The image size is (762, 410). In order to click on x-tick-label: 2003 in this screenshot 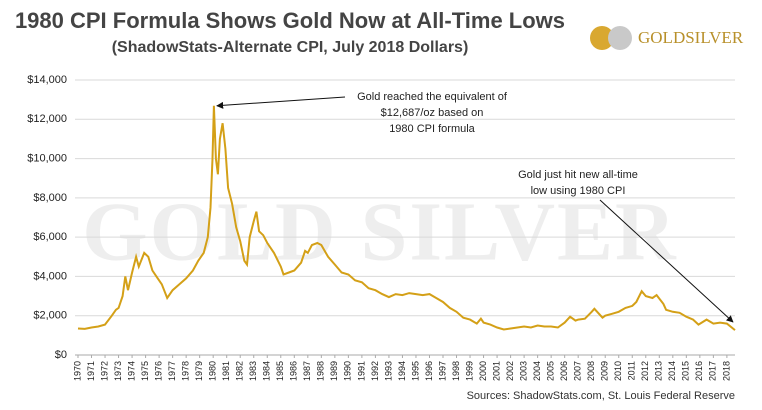, I will do `click(523, 371)`.